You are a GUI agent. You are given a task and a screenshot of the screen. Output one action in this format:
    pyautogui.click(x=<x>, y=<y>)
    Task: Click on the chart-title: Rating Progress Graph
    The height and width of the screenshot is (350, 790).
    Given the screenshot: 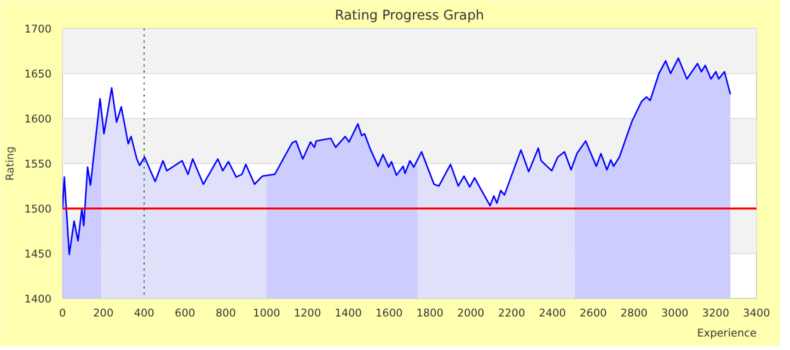 What is the action you would take?
    pyautogui.click(x=409, y=16)
    